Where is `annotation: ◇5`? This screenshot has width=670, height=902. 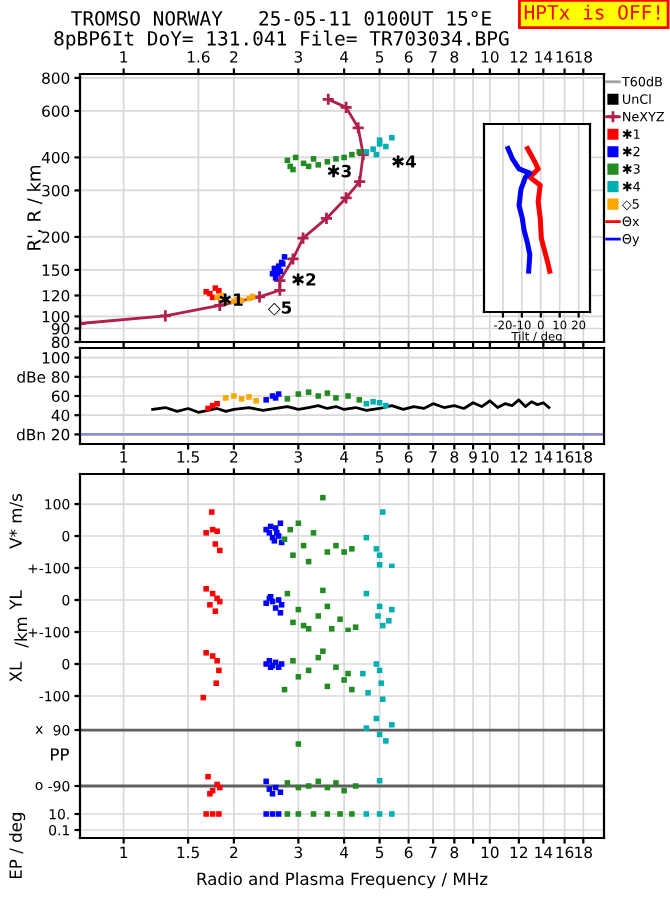
annotation: ◇5 is located at coordinates (279, 308).